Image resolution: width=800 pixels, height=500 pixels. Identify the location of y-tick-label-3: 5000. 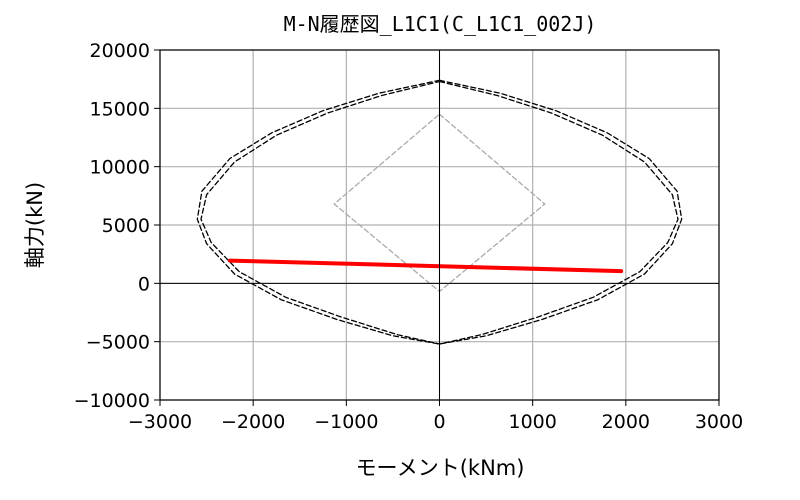
(126, 226).